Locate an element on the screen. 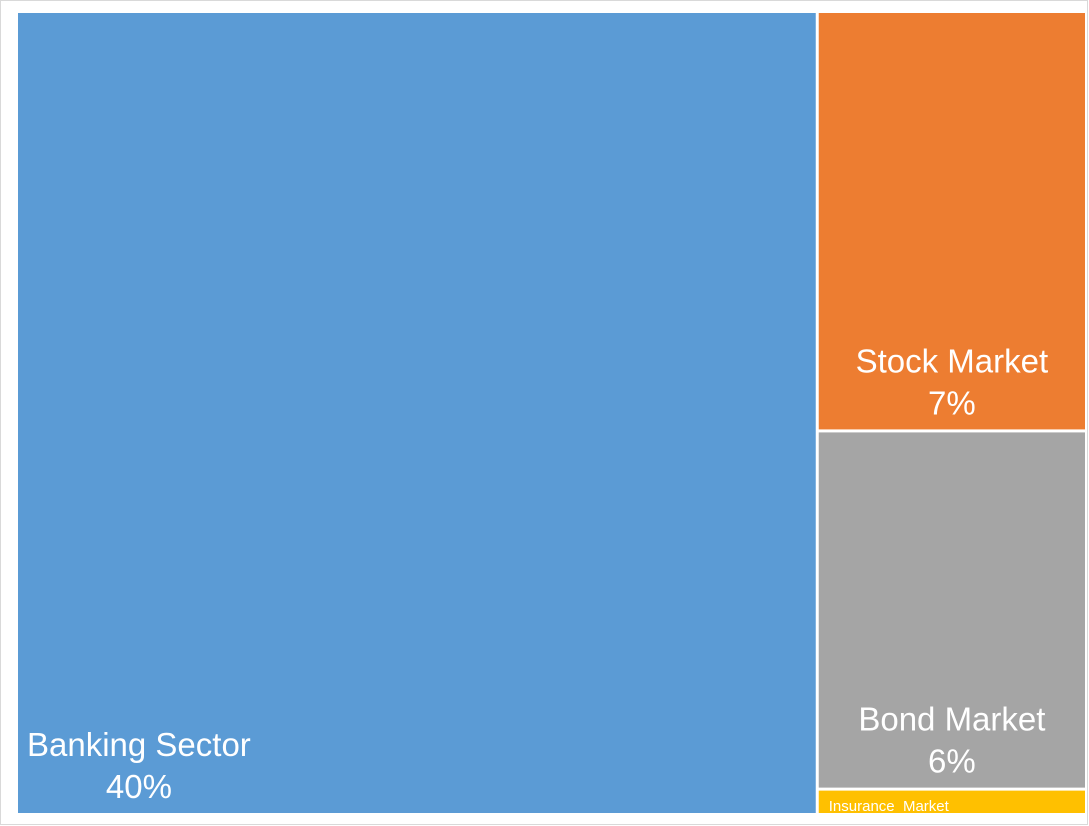  tile-insurance-market is located at coordinates (951, 801).